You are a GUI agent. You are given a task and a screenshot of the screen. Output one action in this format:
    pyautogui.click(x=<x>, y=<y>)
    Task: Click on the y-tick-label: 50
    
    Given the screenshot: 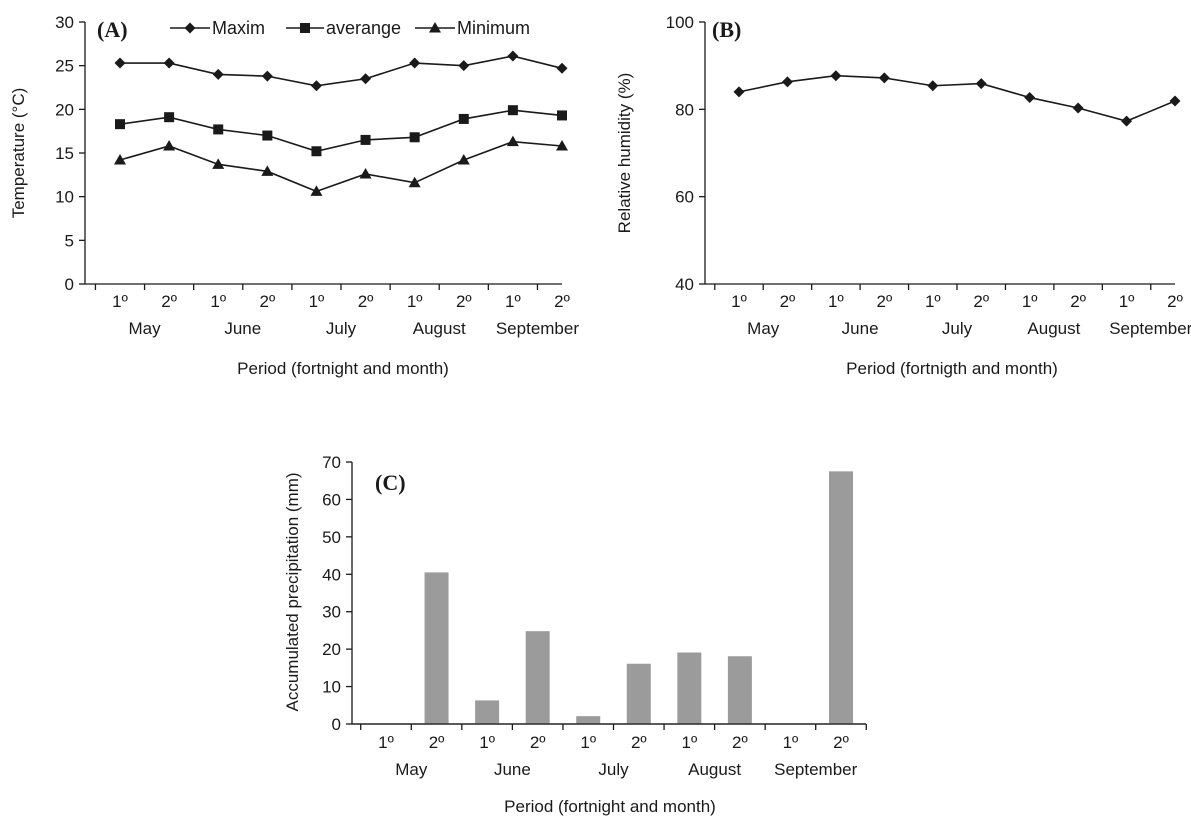 What is the action you would take?
    pyautogui.click(x=331, y=537)
    